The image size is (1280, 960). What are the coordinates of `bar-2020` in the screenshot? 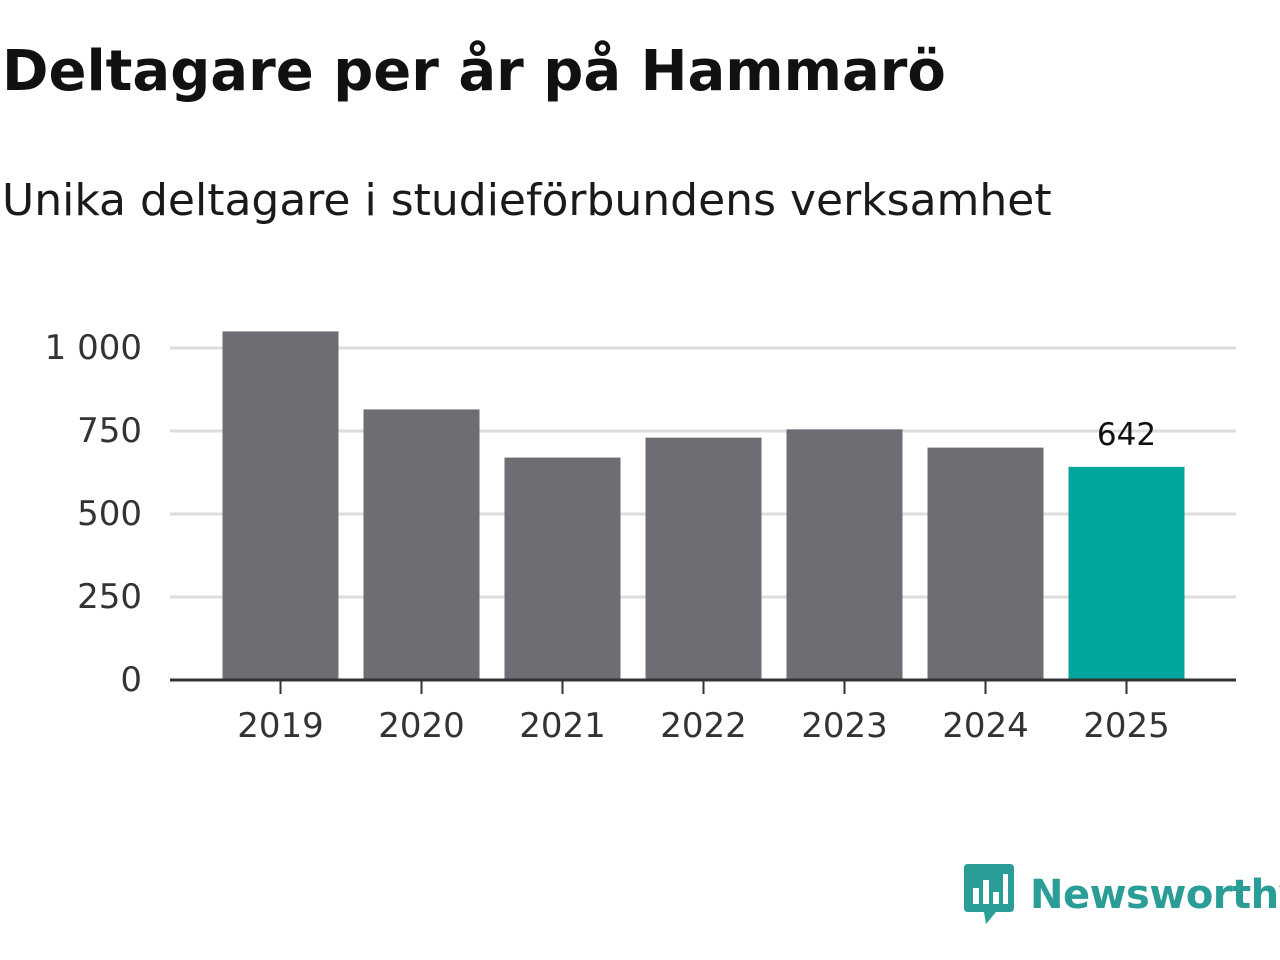 It's located at (421, 544).